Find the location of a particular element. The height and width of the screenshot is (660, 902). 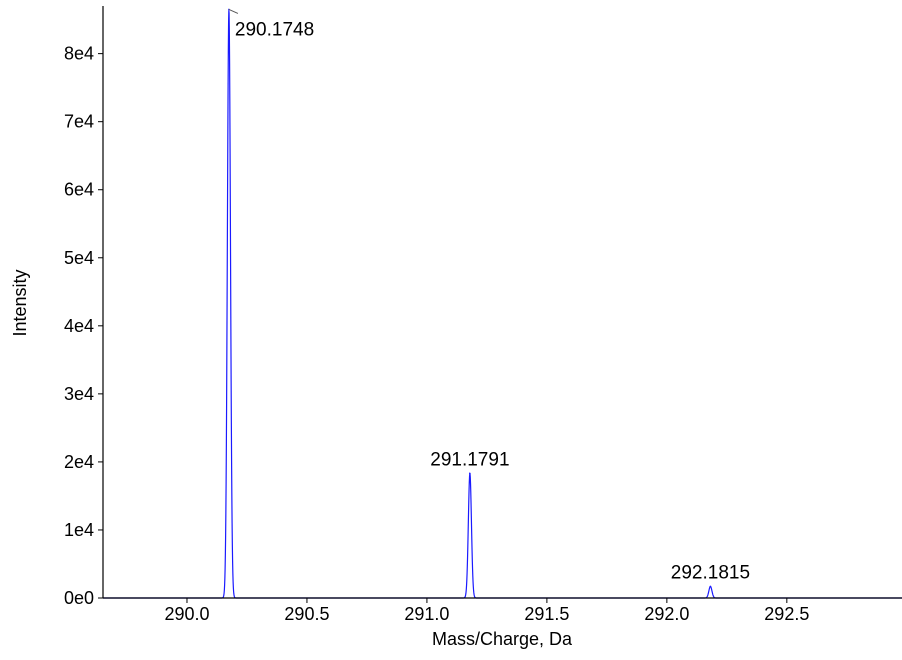

y-tick-label: 2e4 is located at coordinates (79, 462).